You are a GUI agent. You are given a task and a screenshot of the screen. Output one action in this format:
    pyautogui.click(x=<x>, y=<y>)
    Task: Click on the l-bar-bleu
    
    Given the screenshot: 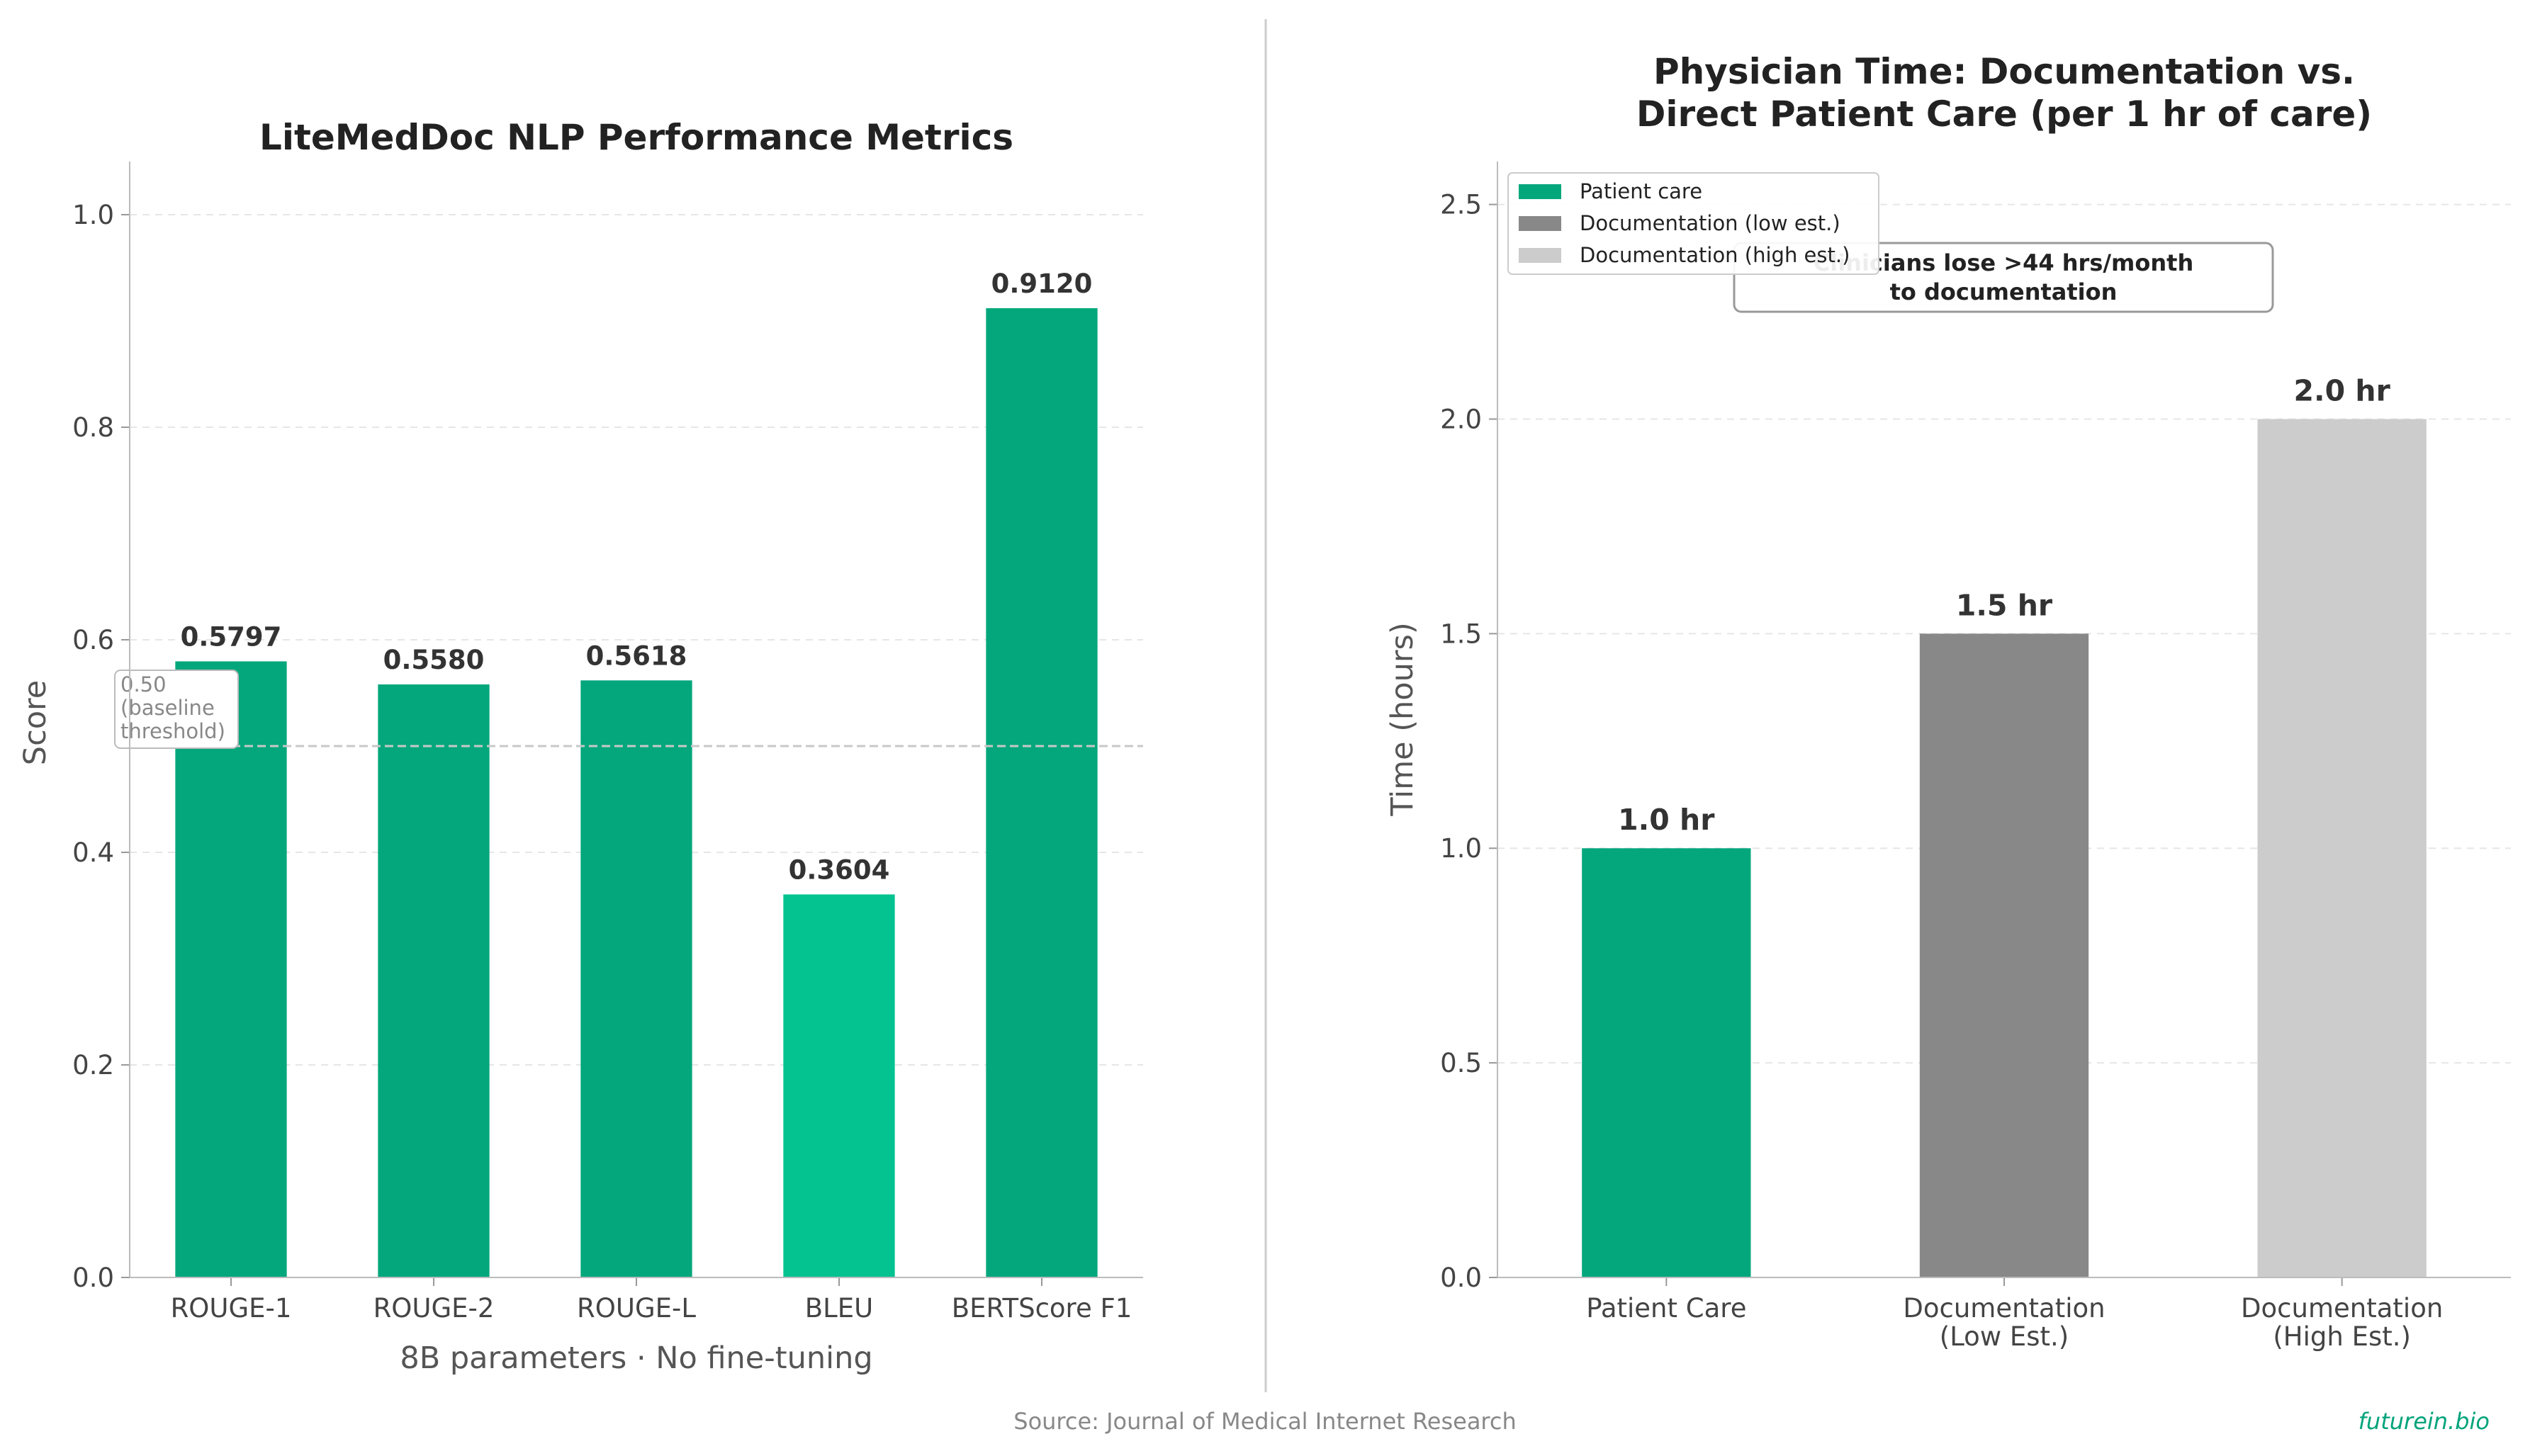 What is the action you would take?
    pyautogui.click(x=839, y=1085)
    